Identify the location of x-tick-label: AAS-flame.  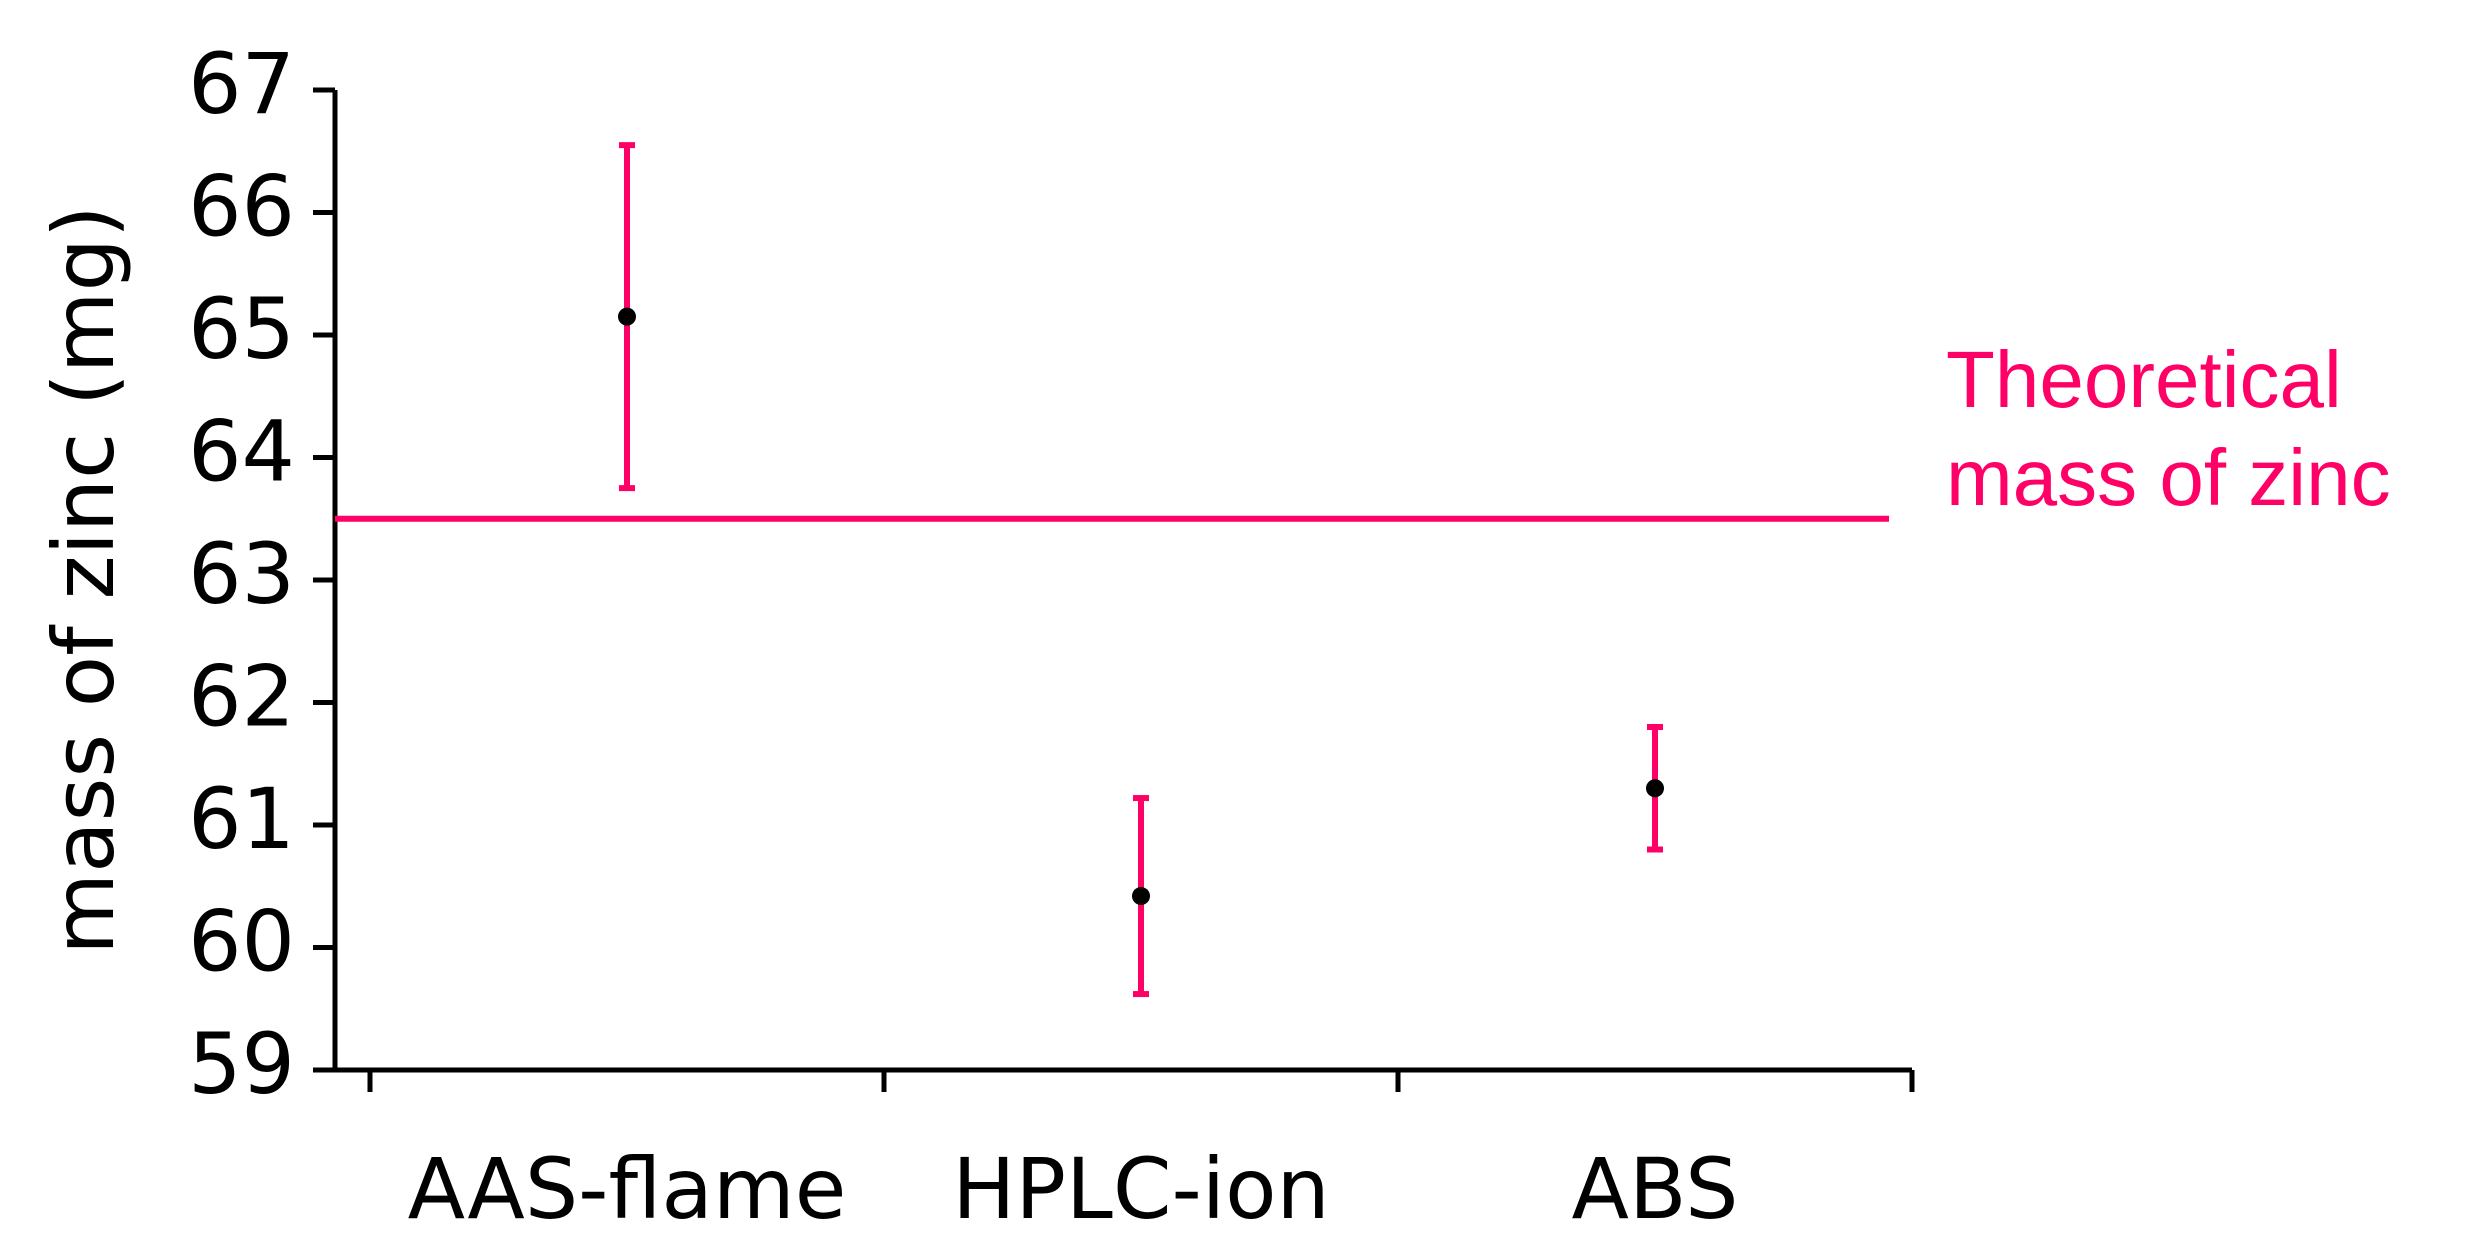
(627, 1189).